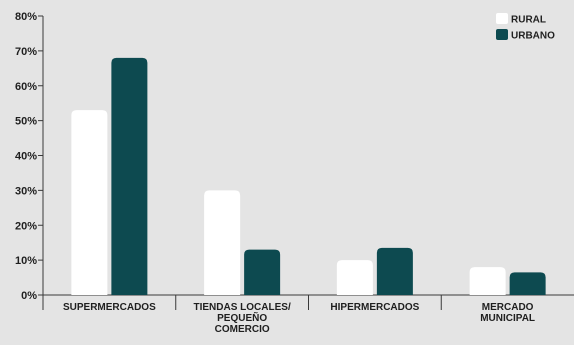  What do you see at coordinates (26, 87) in the screenshot?
I see `y-tick-label: 60%` at bounding box center [26, 87].